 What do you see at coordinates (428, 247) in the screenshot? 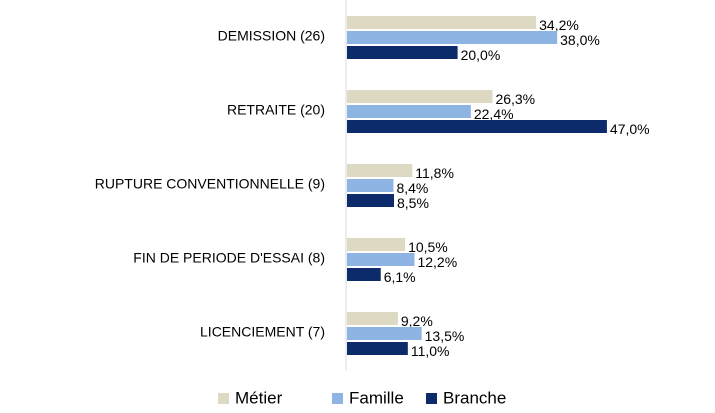
I see `value-label: 10,5%` at bounding box center [428, 247].